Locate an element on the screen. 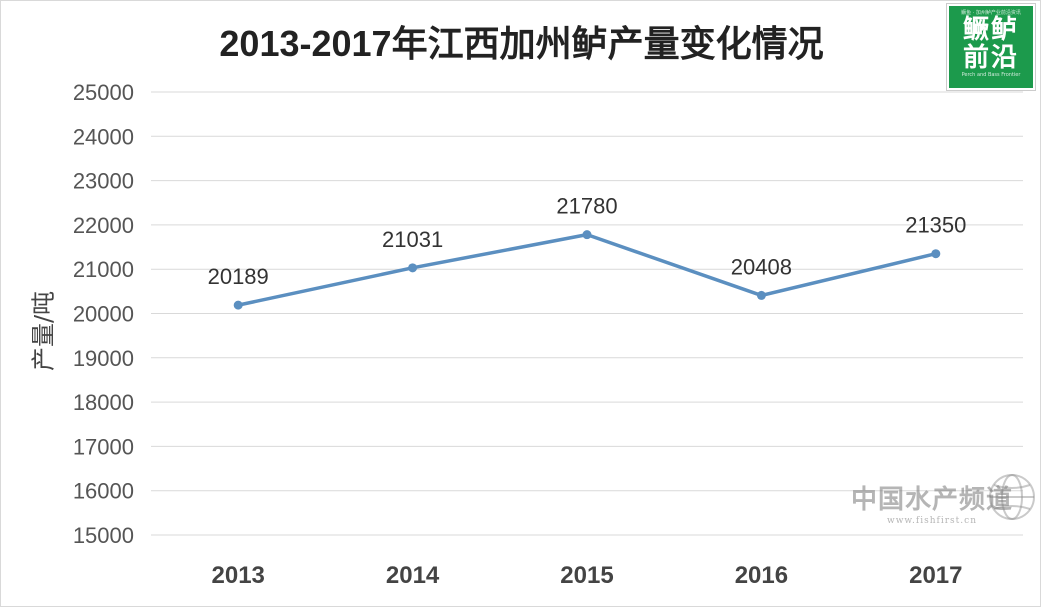  y-tick-label: 16000 is located at coordinates (103, 491).